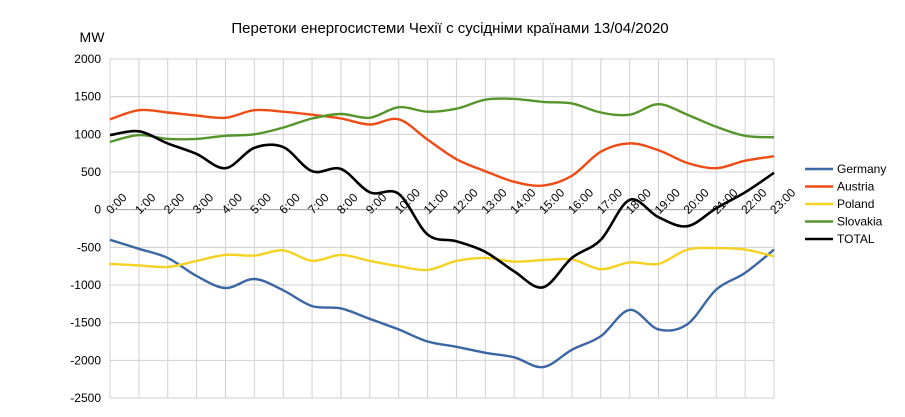 The height and width of the screenshot is (417, 905). I want to click on y-tick-labels: 2000 1500 1000 500 0 -500 -1000 -1500 -2000 -2500, so click(85, 228).